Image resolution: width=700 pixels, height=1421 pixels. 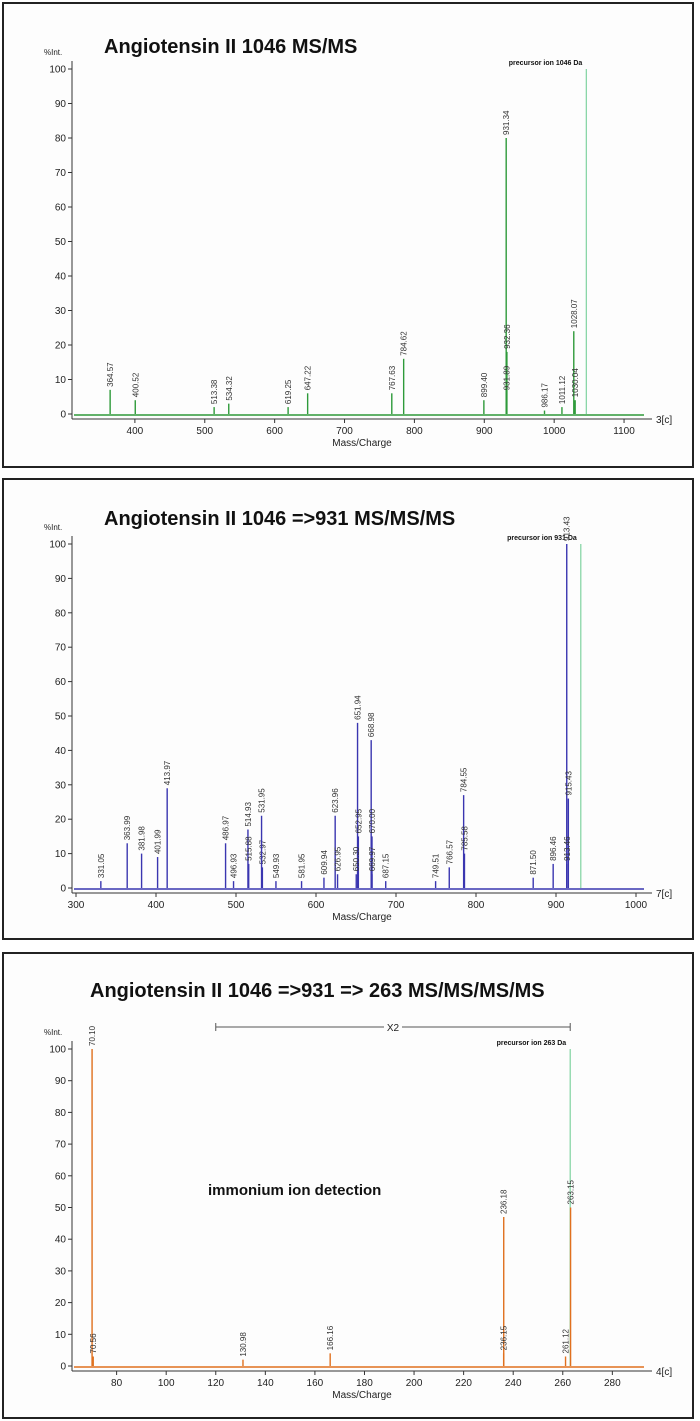 I want to click on x-tick-label: 280, so click(x=612, y=1383).